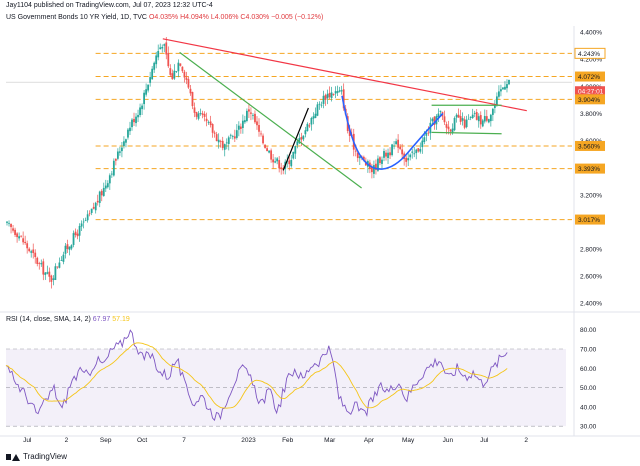  I want to click on rsi-tick-label: 70.00, so click(588, 350).